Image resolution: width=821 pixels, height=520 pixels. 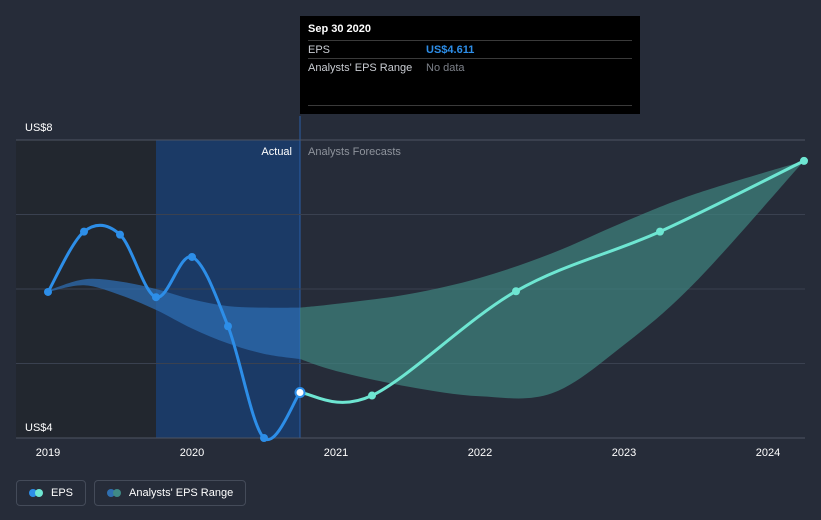 What do you see at coordinates (480, 453) in the screenshot?
I see `x-tick-label: 2022` at bounding box center [480, 453].